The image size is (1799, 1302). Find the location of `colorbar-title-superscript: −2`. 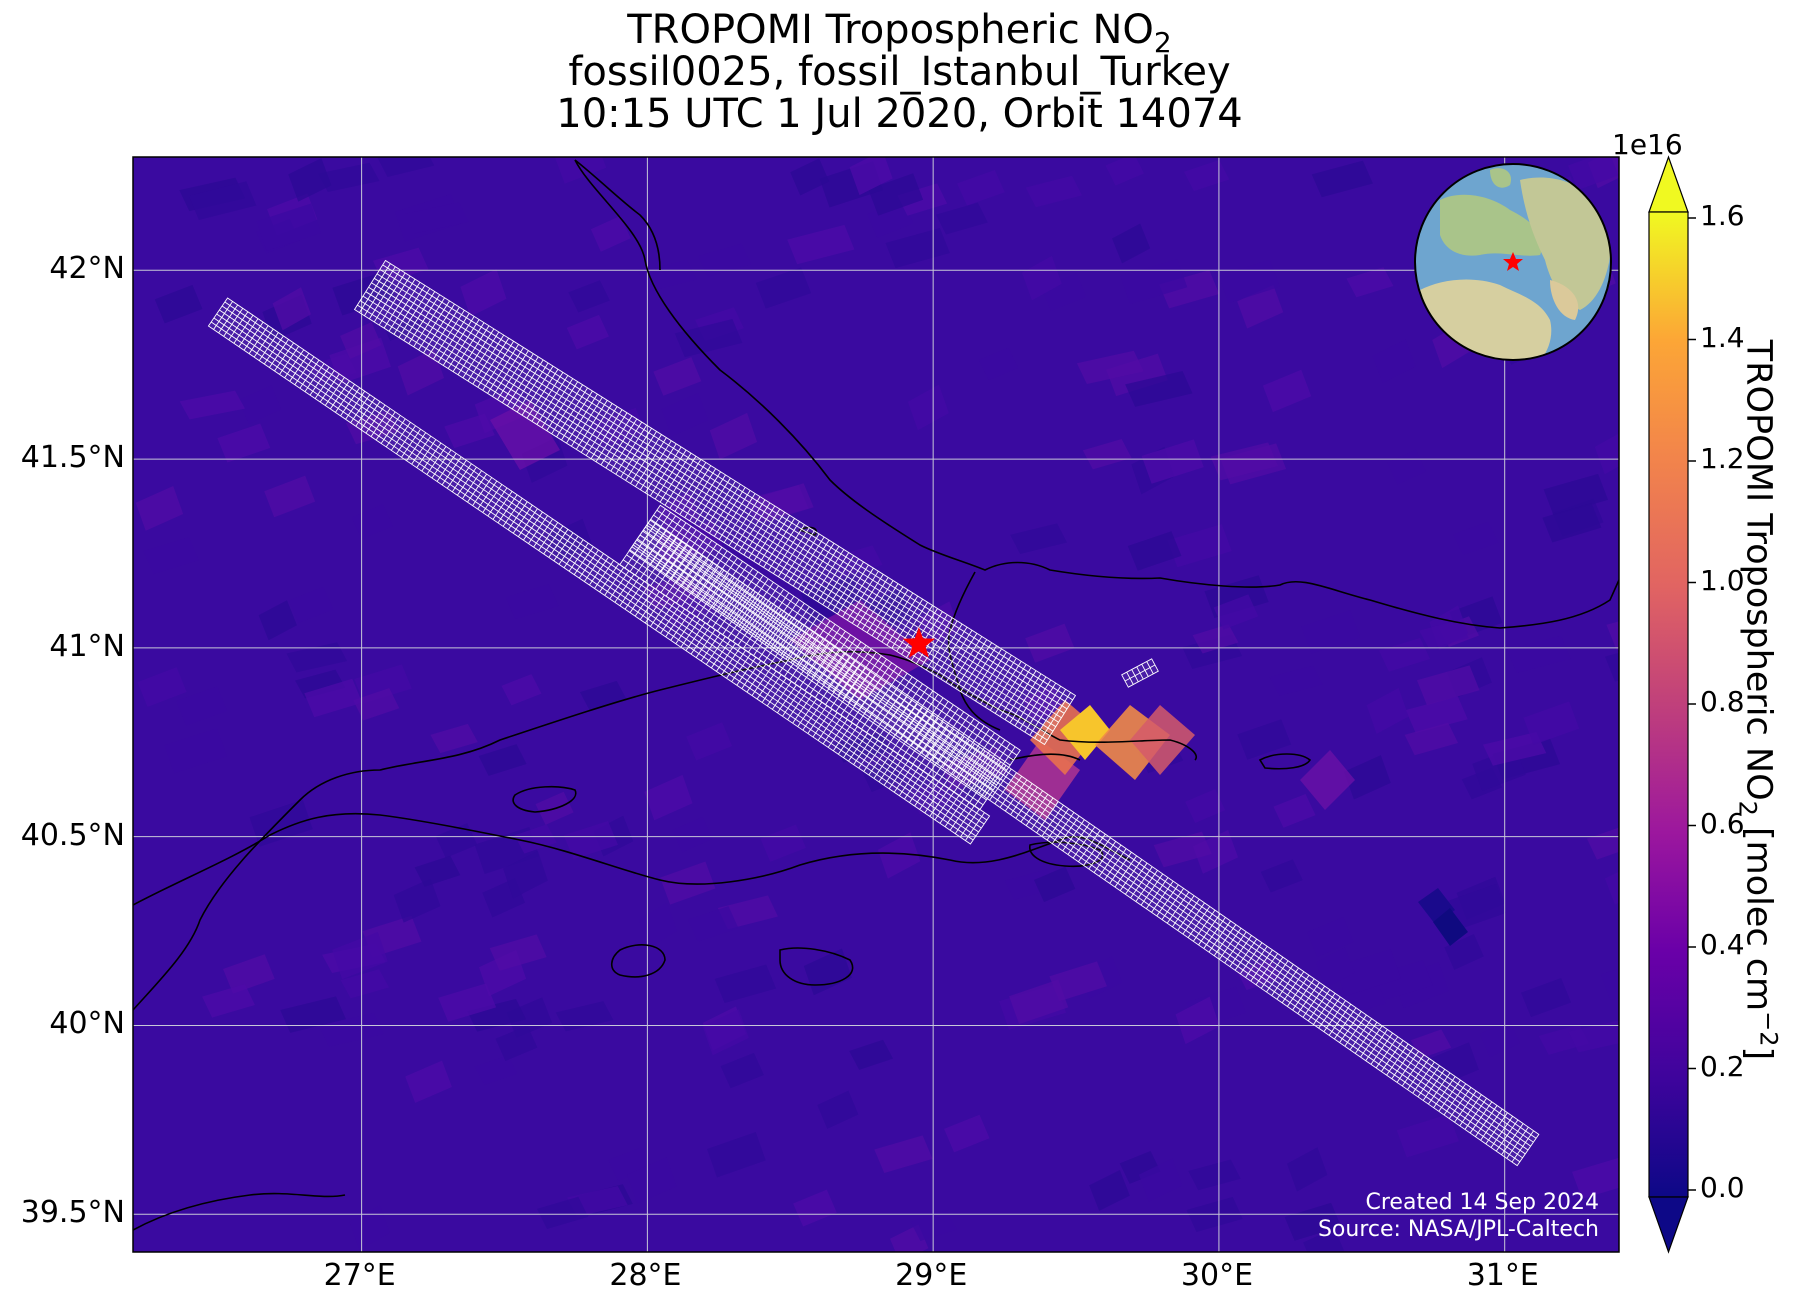

colorbar-title-superscript: −2 is located at coordinates (1768, 1029).